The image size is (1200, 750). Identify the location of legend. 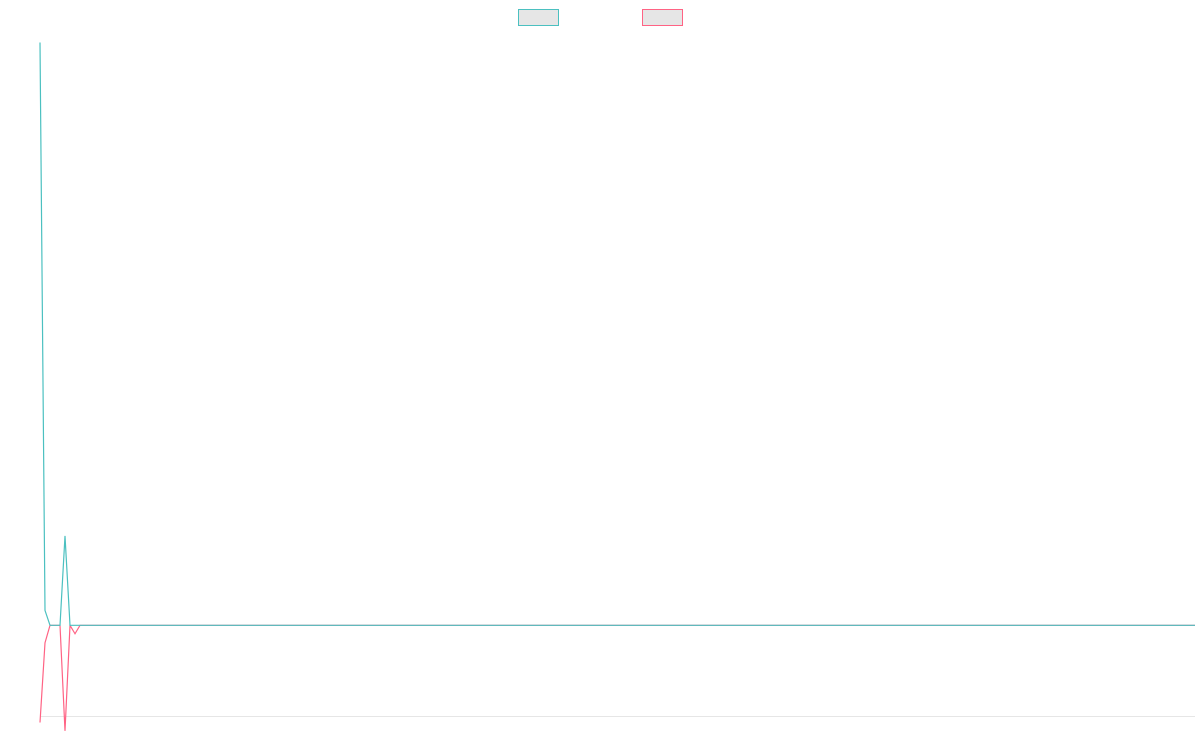
(600, 17).